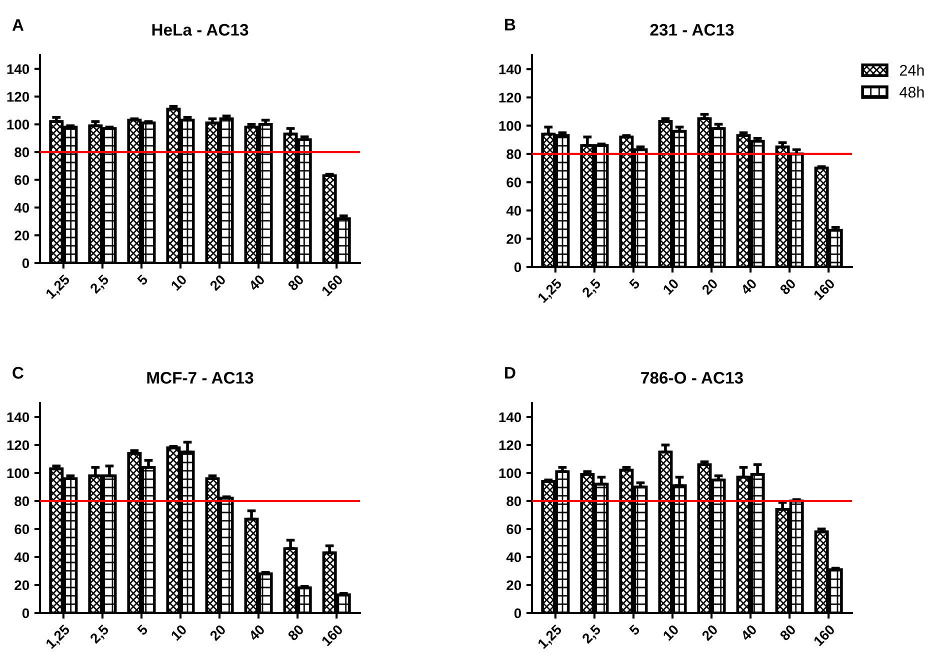 This screenshot has width=939, height=656. I want to click on text: C, so click(18, 372).